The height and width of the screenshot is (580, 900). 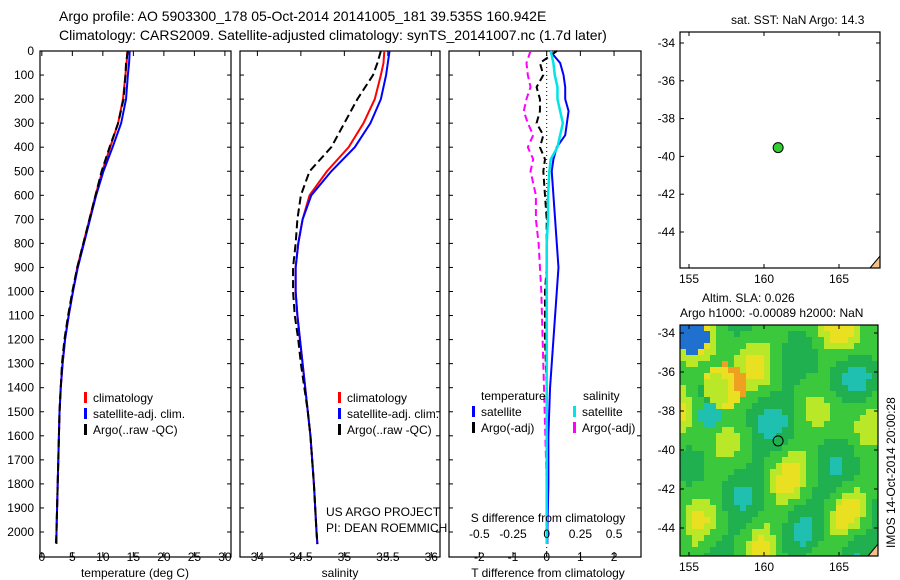 What do you see at coordinates (225, 557) in the screenshot?
I see `temperature-xtick-label: 30` at bounding box center [225, 557].